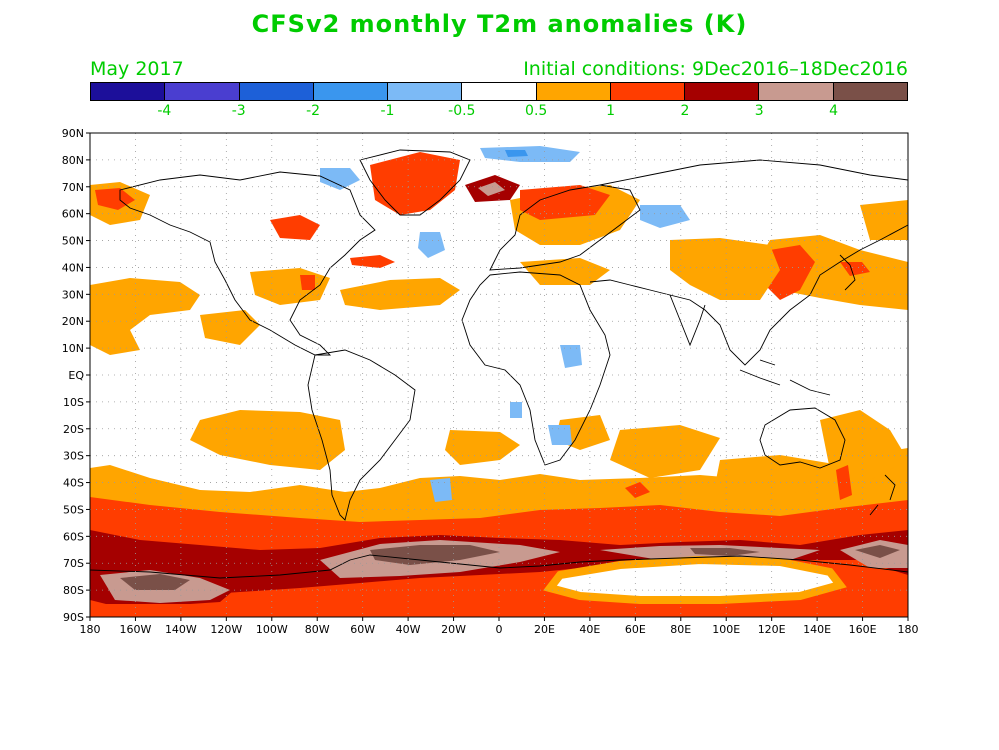 Image resolution: width=999 pixels, height=750 pixels. Describe the element at coordinates (372, 261) in the screenshot. I see `atlantic-red-streak` at that location.